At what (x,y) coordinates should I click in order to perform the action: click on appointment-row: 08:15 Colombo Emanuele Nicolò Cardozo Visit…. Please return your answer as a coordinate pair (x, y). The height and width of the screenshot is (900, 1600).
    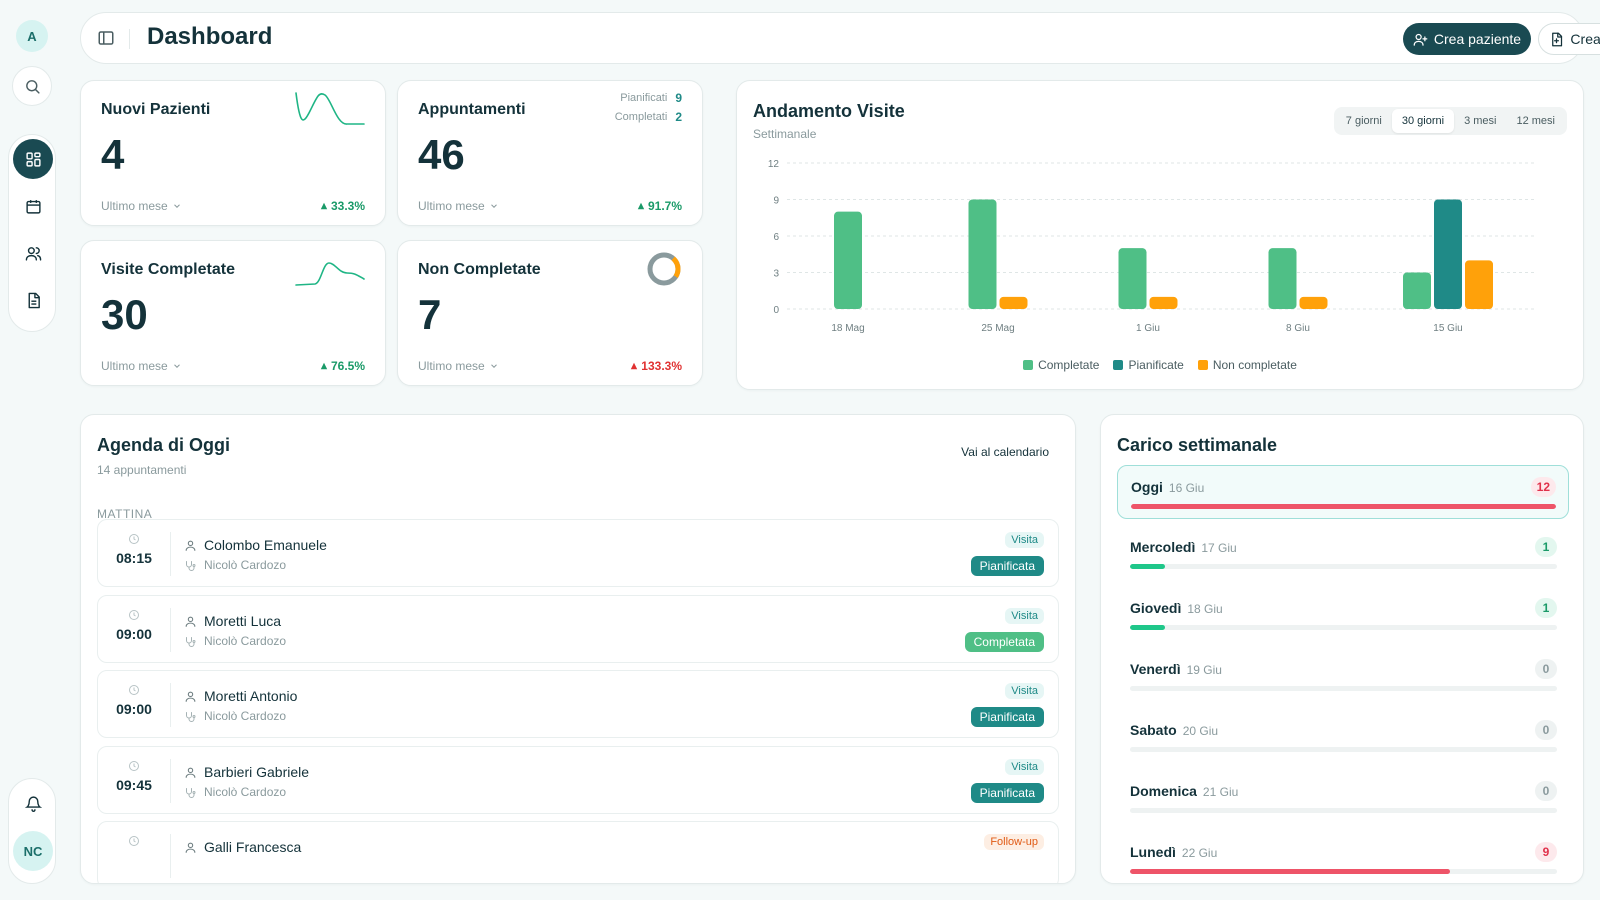
    Looking at the image, I should click on (578, 553).